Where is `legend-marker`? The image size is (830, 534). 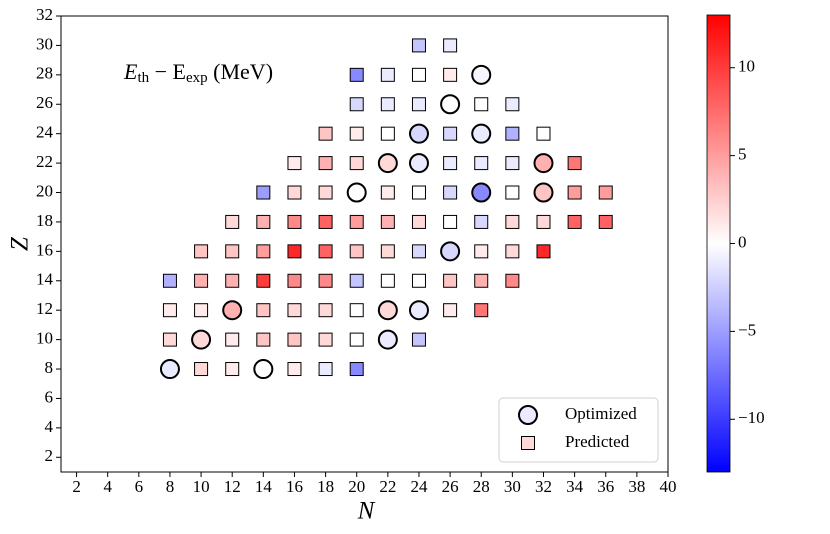 legend-marker is located at coordinates (528, 443).